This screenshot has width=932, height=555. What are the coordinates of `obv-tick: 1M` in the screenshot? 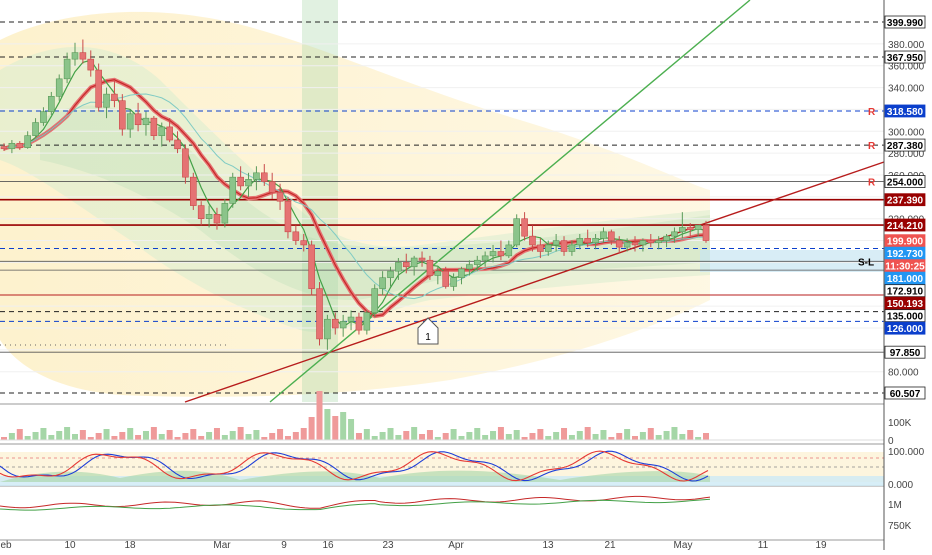 It's located at (895, 505).